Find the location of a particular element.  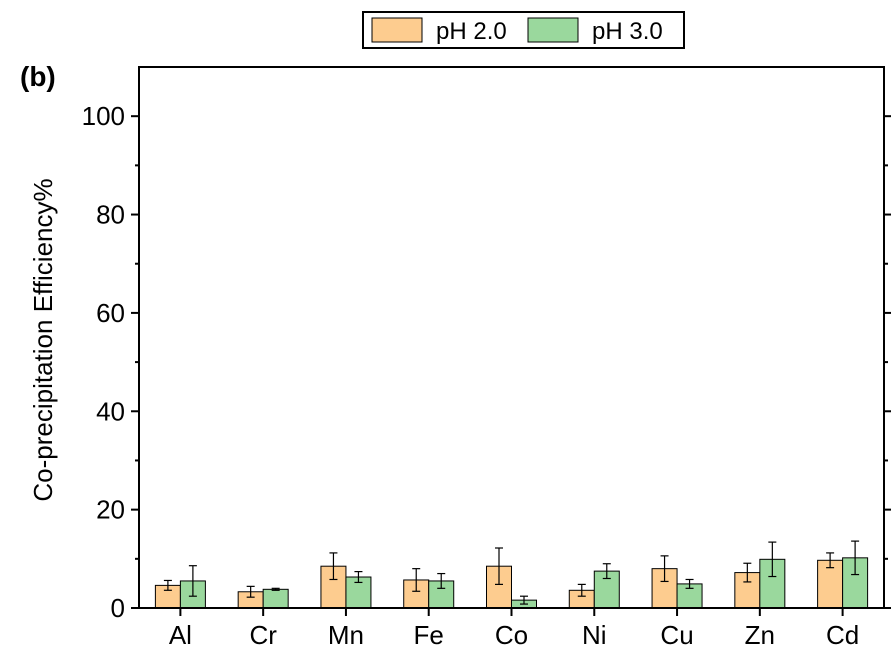

x-tick-label-mn: Mn is located at coordinates (346, 634).